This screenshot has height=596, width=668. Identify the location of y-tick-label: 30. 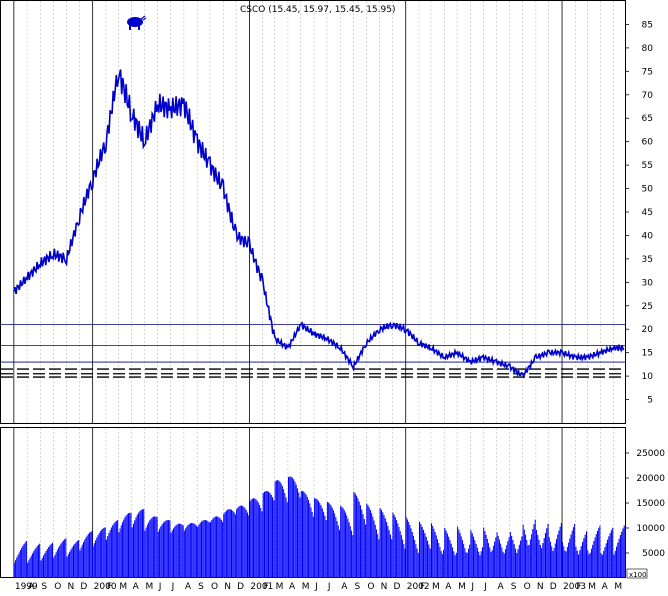
(648, 283).